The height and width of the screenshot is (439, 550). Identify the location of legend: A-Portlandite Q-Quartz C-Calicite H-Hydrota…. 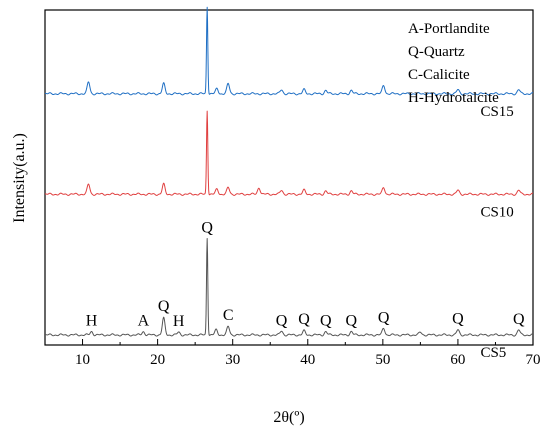
(453, 63).